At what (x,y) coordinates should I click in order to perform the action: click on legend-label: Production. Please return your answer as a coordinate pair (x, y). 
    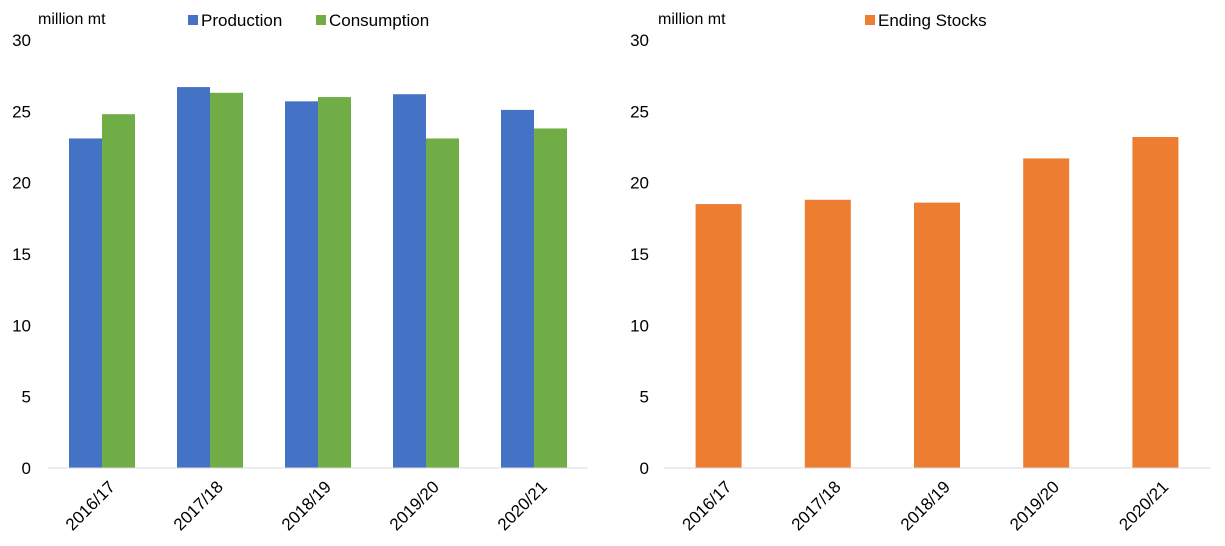
    Looking at the image, I should click on (241, 20).